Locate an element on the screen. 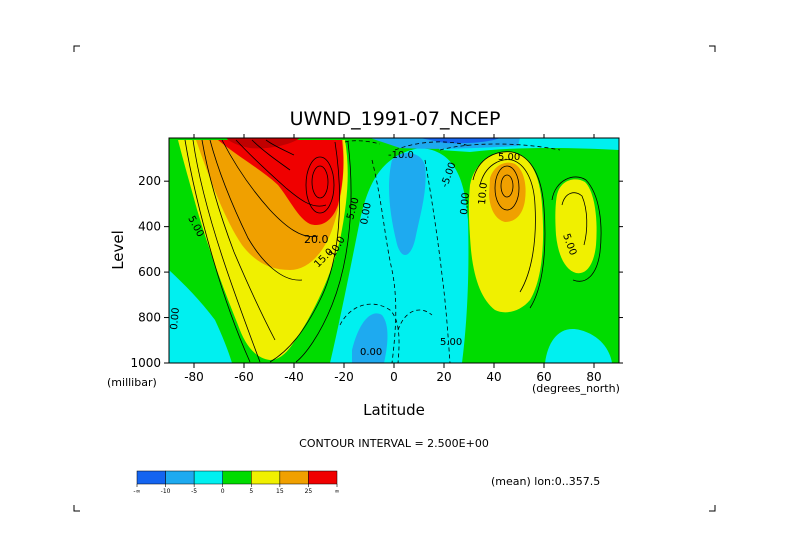  fill-yellow-north-polar is located at coordinates (576, 226).